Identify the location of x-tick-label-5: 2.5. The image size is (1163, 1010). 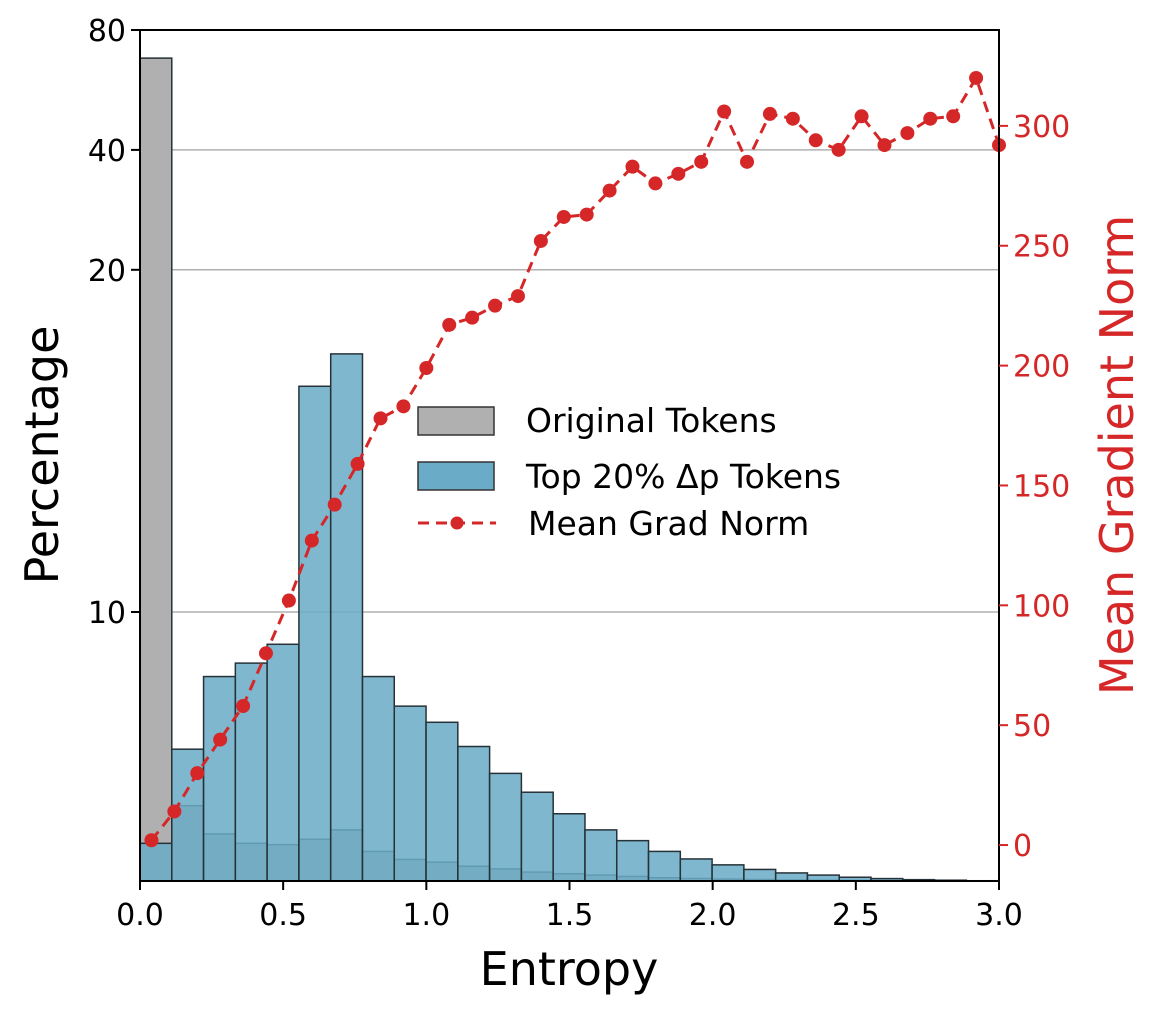
(856, 915).